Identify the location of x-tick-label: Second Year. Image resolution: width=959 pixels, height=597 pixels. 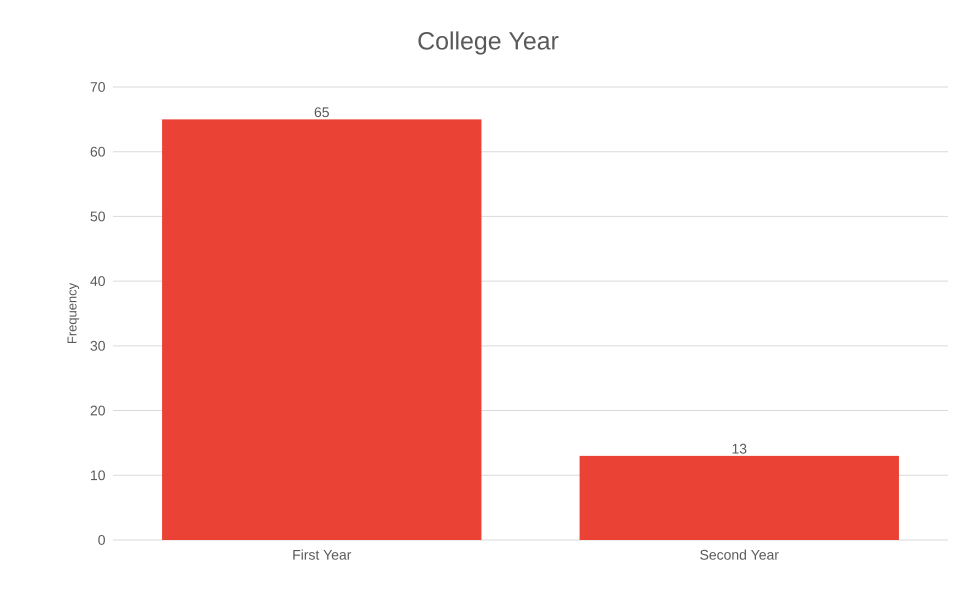
(739, 555).